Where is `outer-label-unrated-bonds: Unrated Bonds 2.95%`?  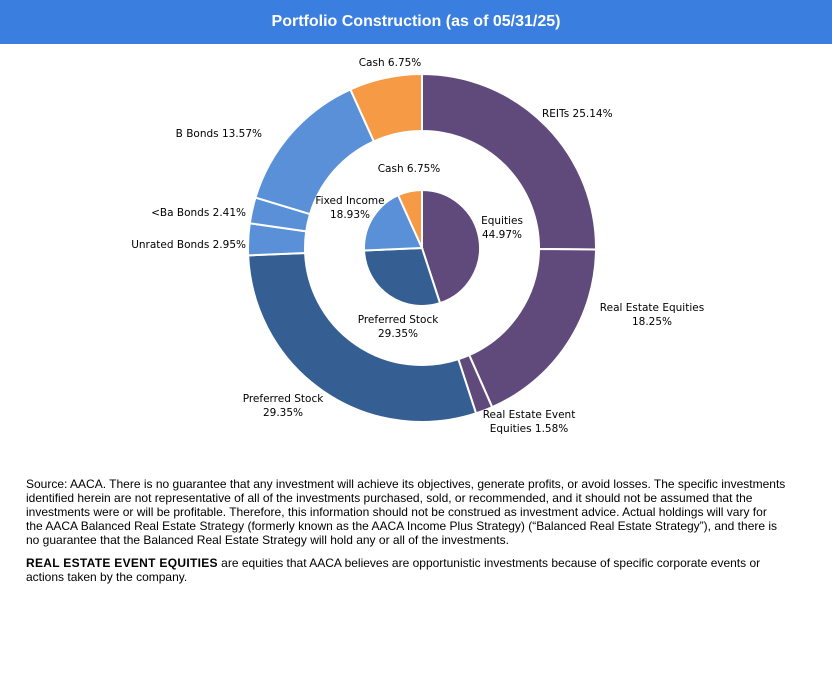 outer-label-unrated-bonds: Unrated Bonds 2.95% is located at coordinates (188, 245).